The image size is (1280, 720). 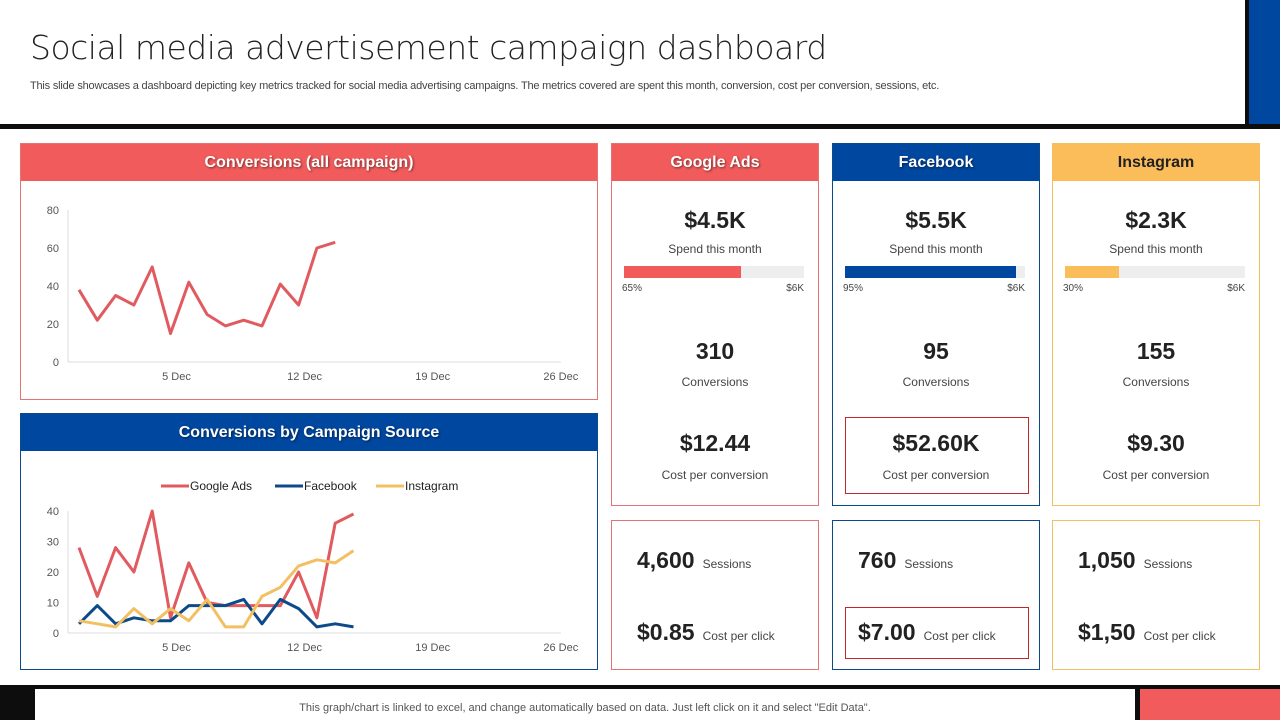 I want to click on spend-value: $5.5K, so click(x=936, y=220).